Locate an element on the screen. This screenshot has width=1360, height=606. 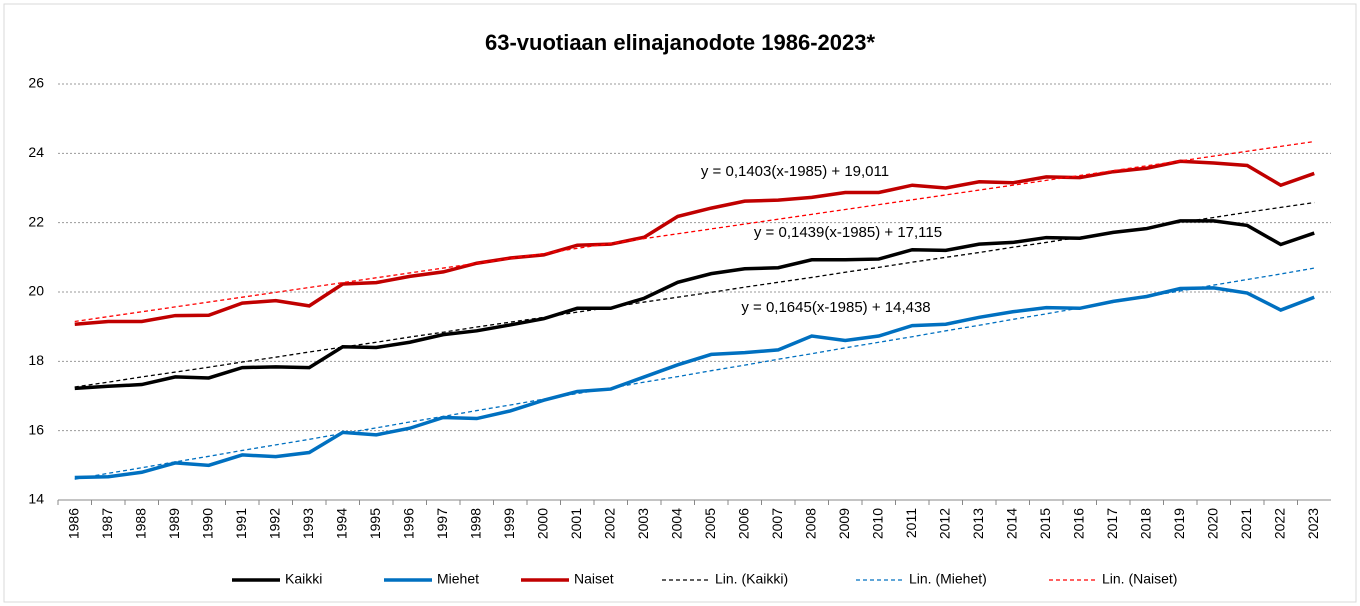
x-tick-label: 1997 is located at coordinates (442, 523).